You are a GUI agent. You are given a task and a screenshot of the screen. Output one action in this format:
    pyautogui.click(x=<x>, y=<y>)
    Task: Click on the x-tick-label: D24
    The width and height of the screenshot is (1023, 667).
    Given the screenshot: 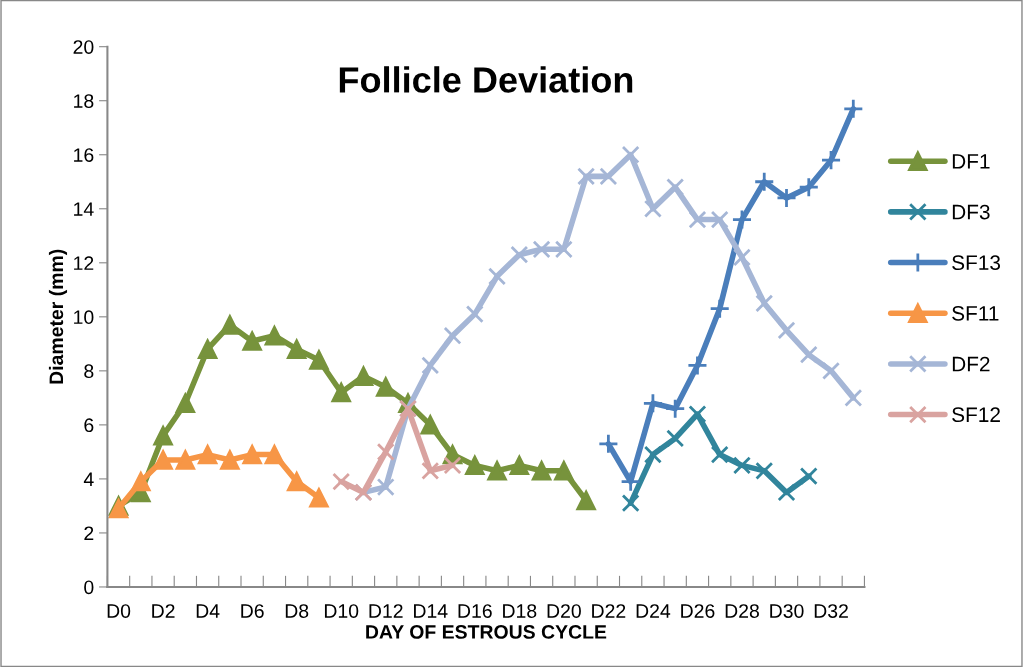 What is the action you would take?
    pyautogui.click(x=653, y=611)
    